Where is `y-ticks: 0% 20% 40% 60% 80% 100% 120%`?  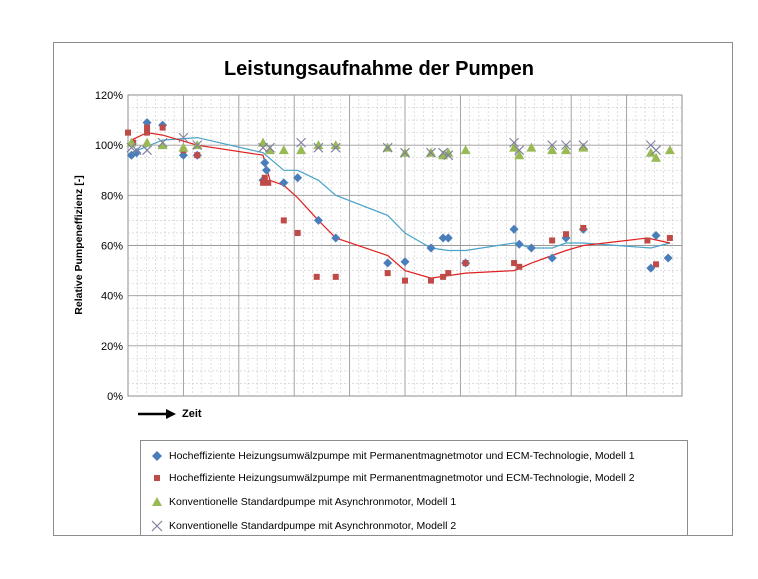
y-ticks: 0% 20% 40% 60% 80% 100% 120% is located at coordinates (109, 246).